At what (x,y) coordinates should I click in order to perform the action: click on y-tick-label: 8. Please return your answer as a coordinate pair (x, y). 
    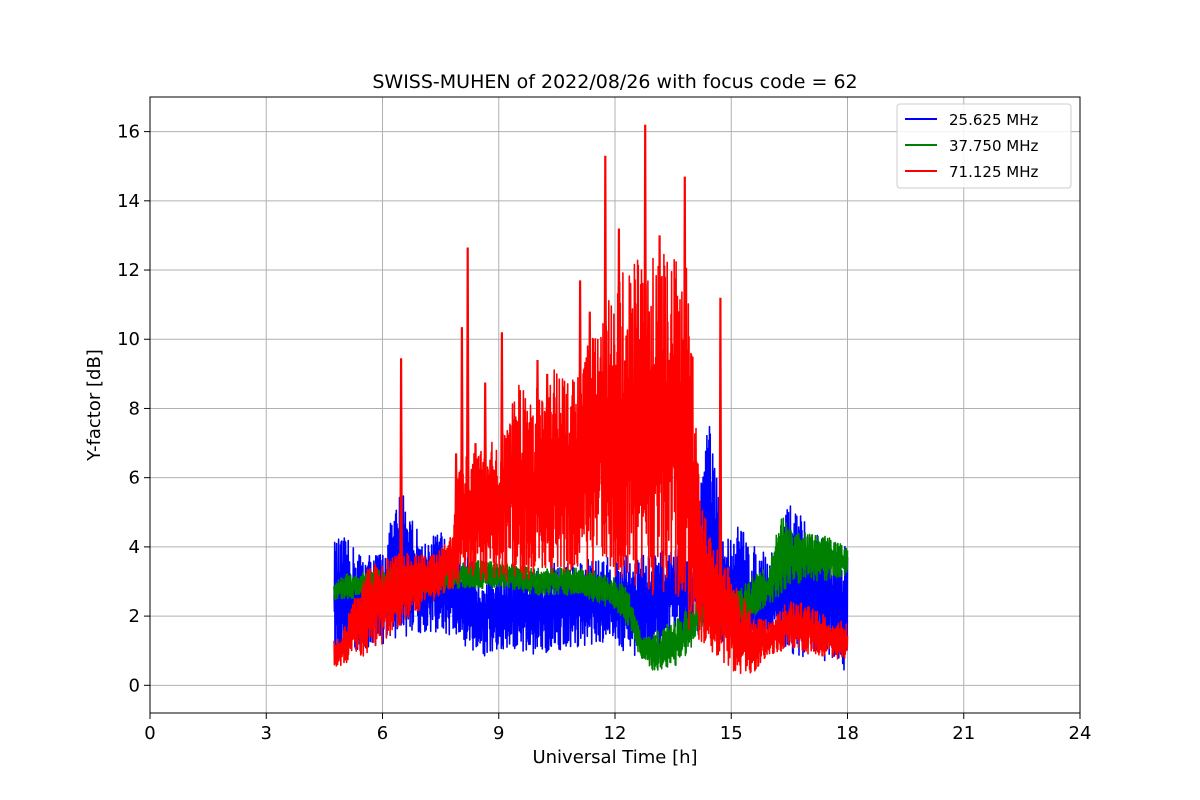
    Looking at the image, I should click on (134, 408).